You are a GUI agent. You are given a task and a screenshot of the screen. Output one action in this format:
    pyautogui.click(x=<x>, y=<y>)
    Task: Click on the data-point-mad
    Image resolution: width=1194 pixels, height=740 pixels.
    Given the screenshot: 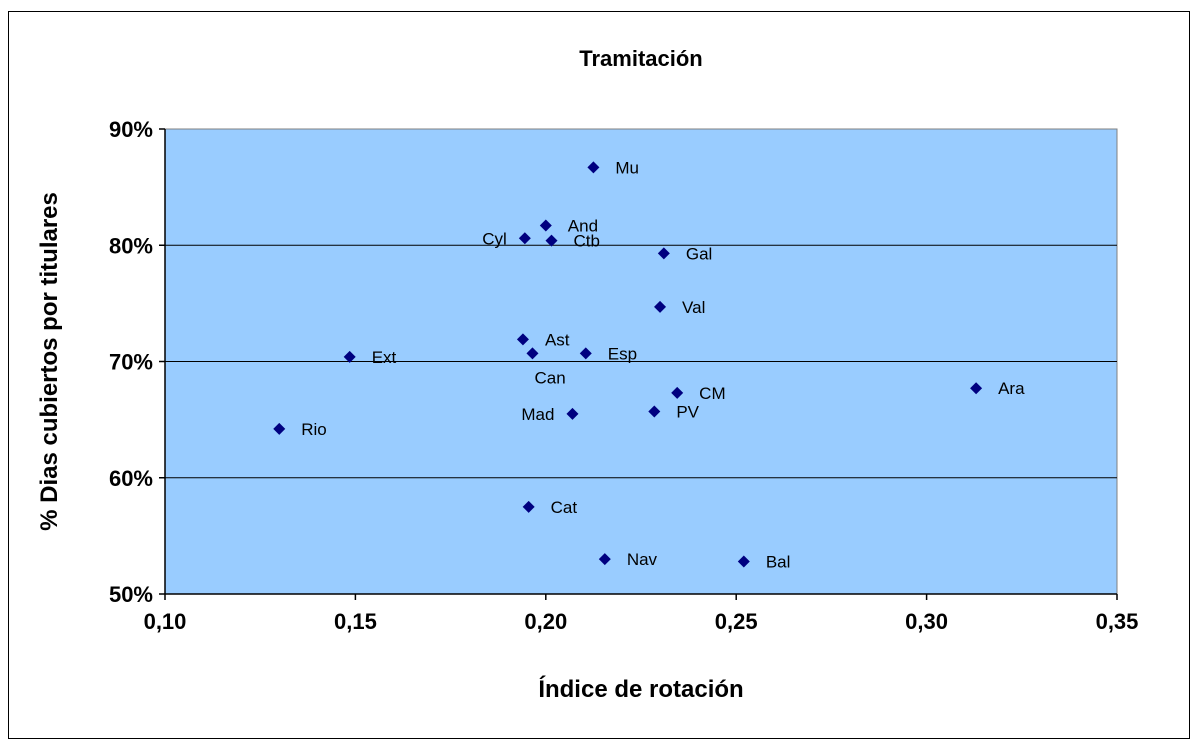 What is the action you would take?
    pyautogui.click(x=572, y=413)
    